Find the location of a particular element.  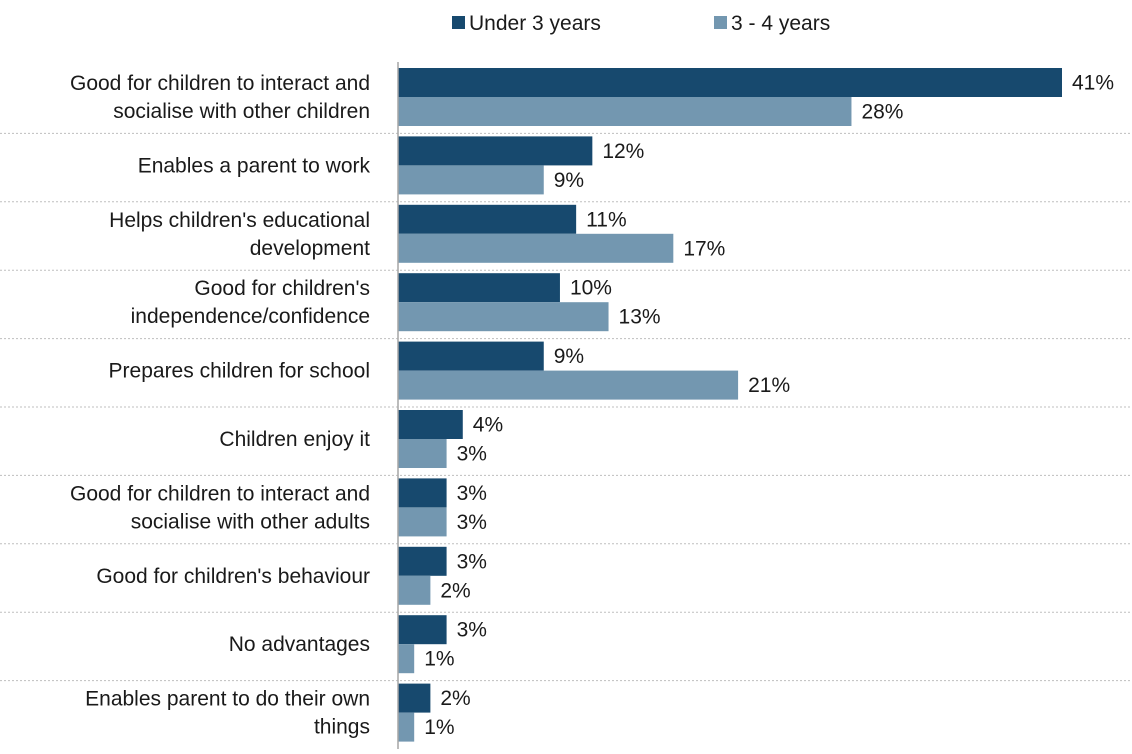

legend: Under 3 years 3 - 4 years is located at coordinates (641, 23).